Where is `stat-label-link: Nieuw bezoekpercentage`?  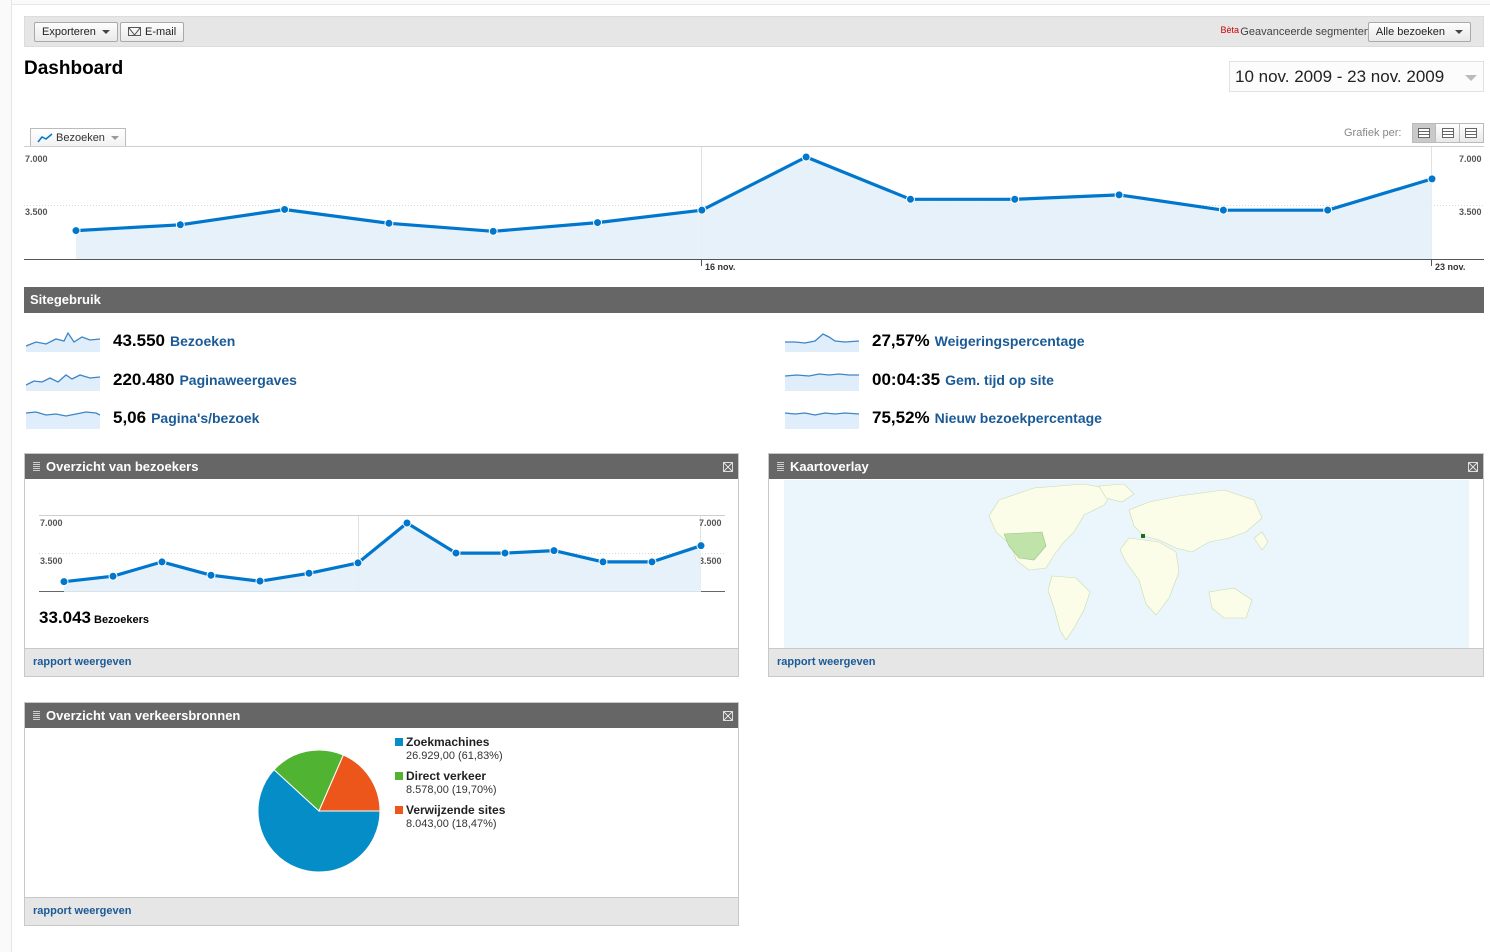 stat-label-link: Nieuw bezoekpercentage is located at coordinates (1018, 418).